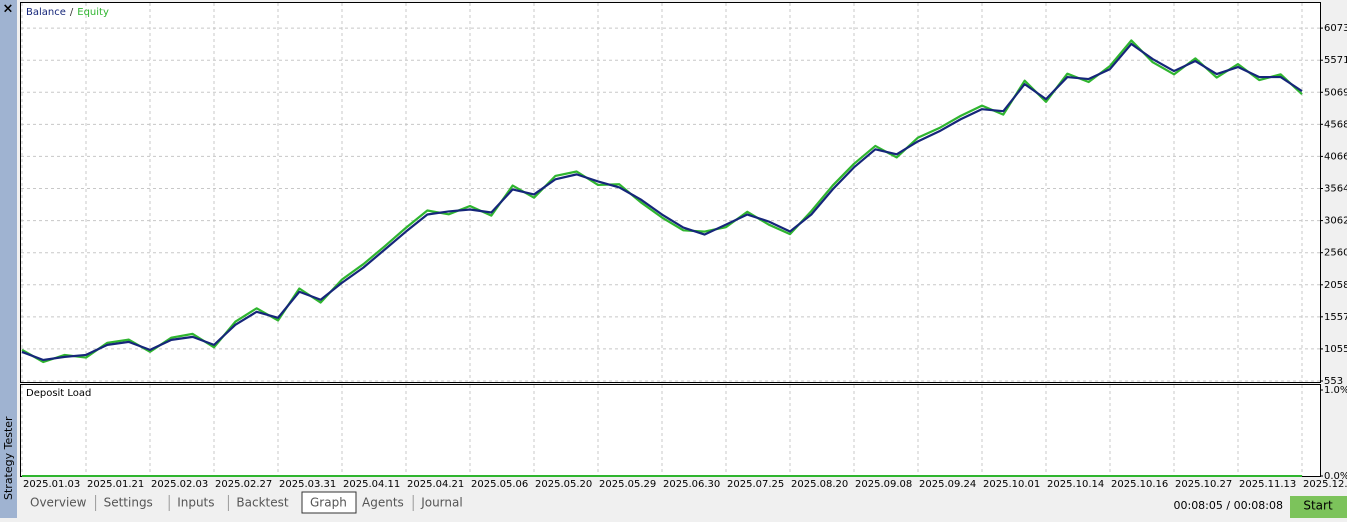 This screenshot has width=1347, height=522. Describe the element at coordinates (819, 484) in the screenshot. I see `x-tick-label: 2025.08.20` at that location.